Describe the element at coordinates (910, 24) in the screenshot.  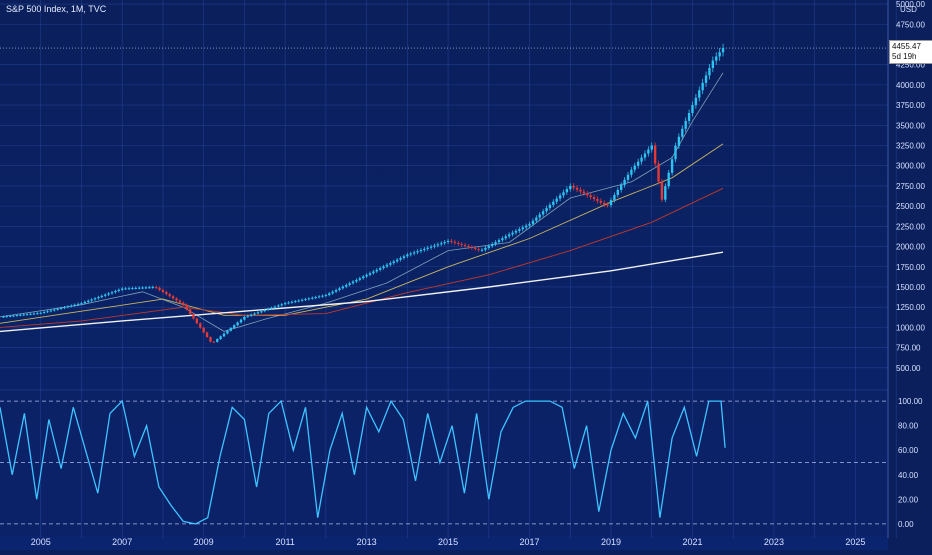
I see `y-tick-label: 4750.00` at that location.